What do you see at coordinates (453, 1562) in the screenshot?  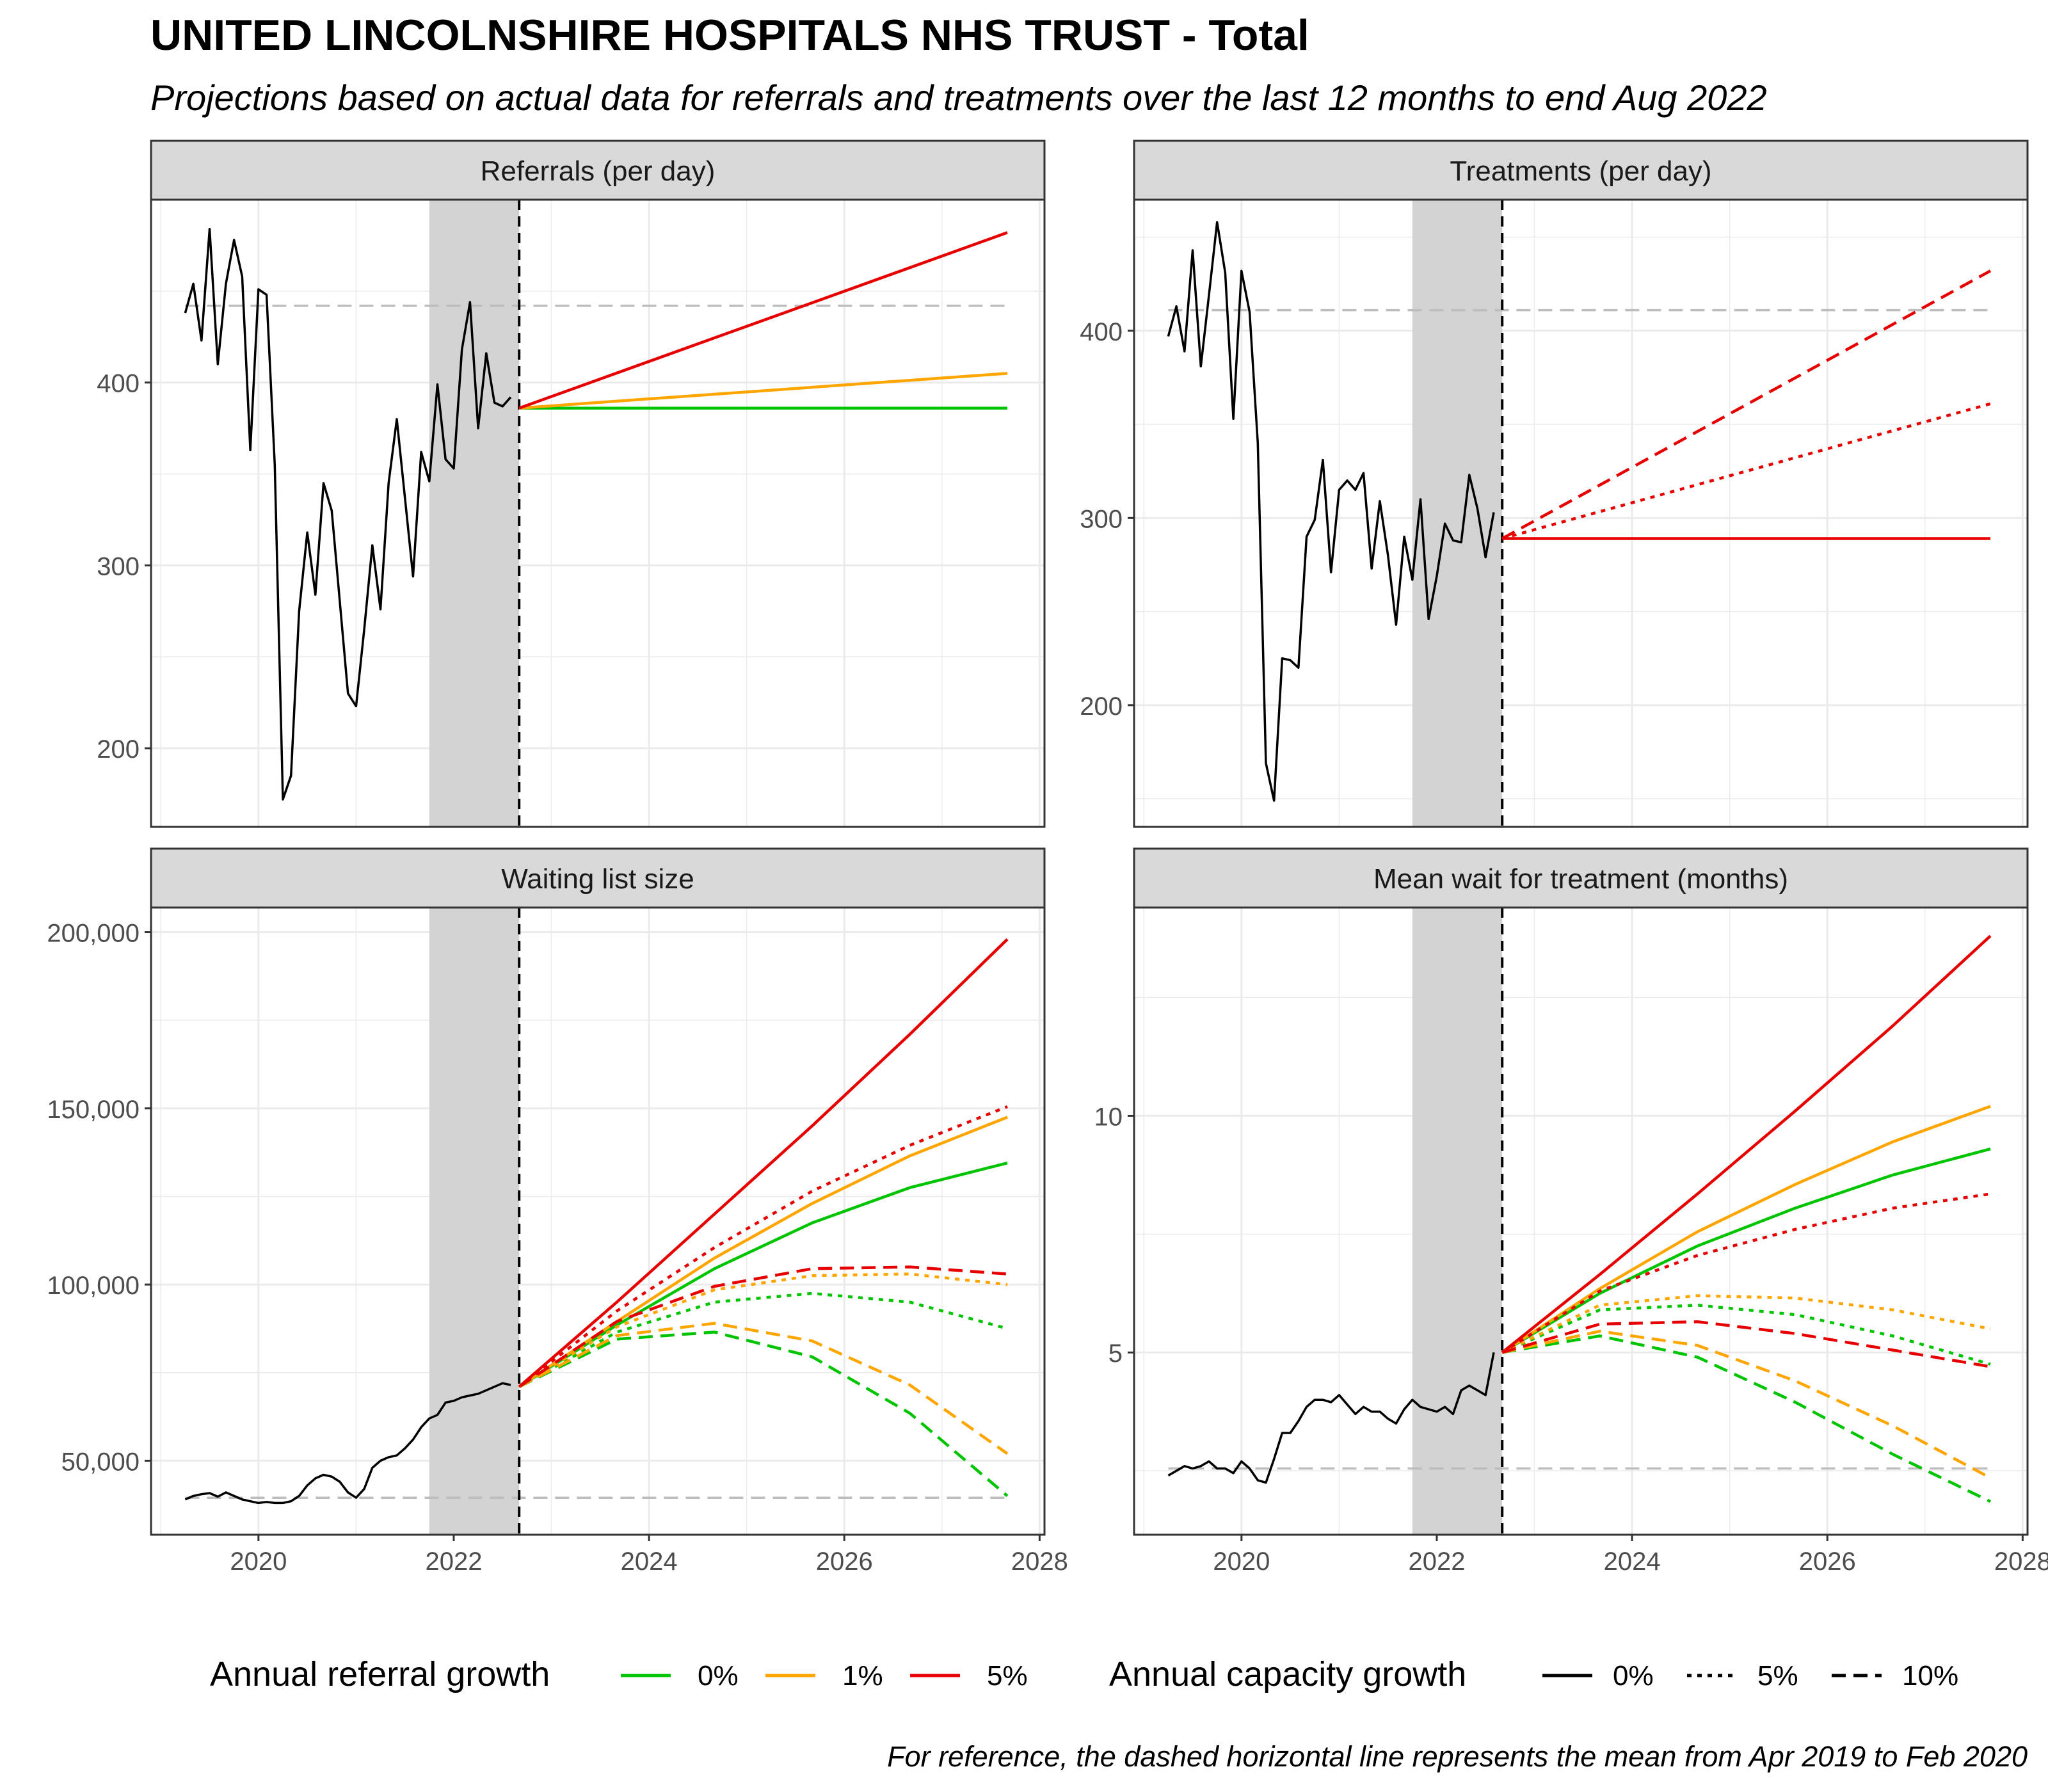 I see `panel-waiting-list-size-x-tick-label: 2022` at bounding box center [453, 1562].